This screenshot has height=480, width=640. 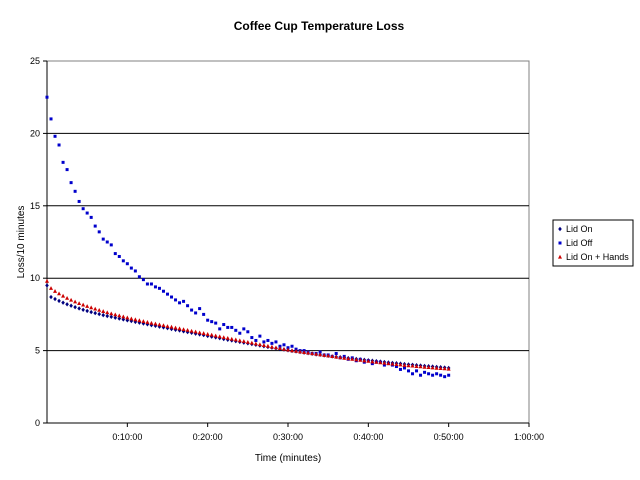 I want to click on x-tick-label: 1:00:00, so click(x=529, y=437).